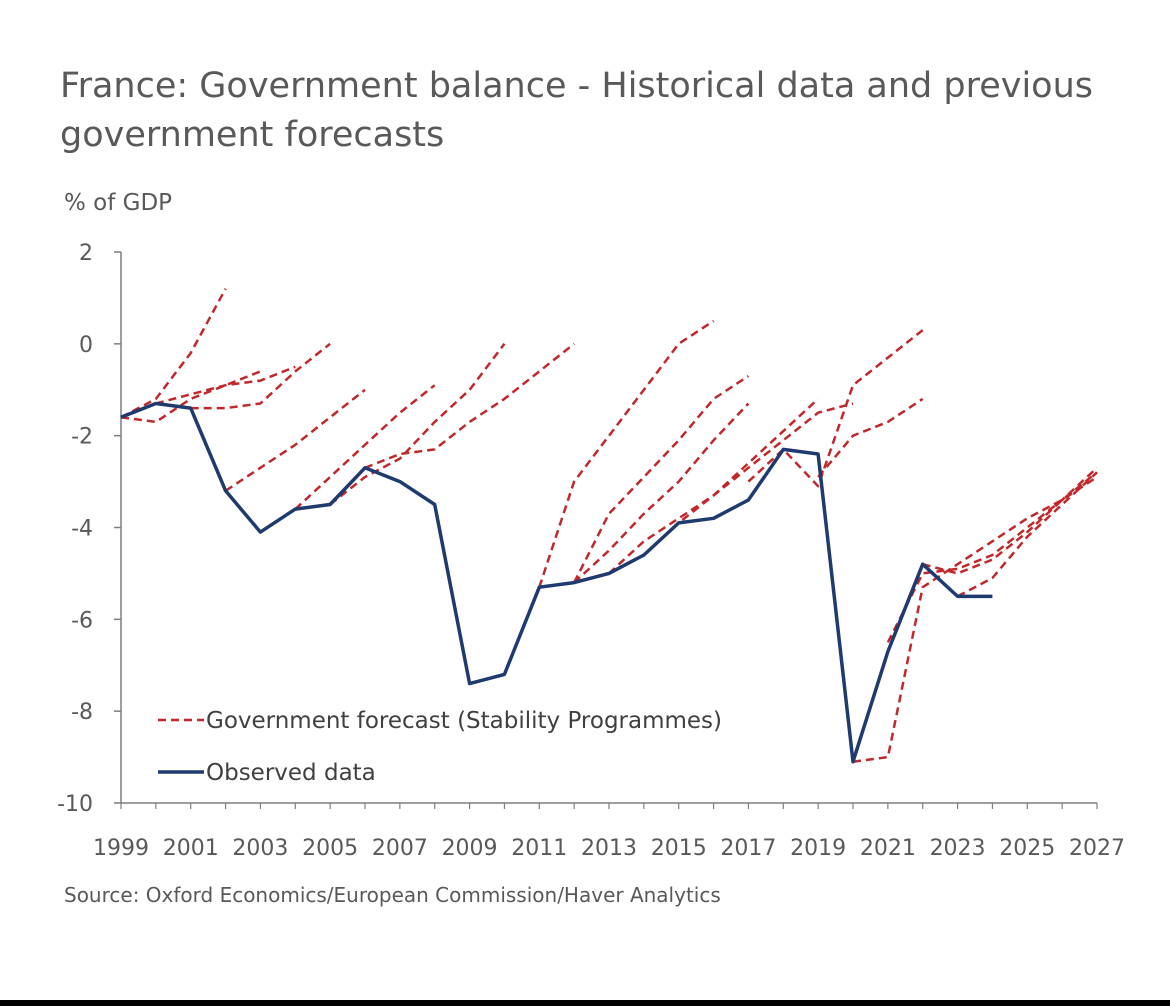 This screenshot has height=1006, width=1170. I want to click on y-tick-label: -6, so click(82, 620).